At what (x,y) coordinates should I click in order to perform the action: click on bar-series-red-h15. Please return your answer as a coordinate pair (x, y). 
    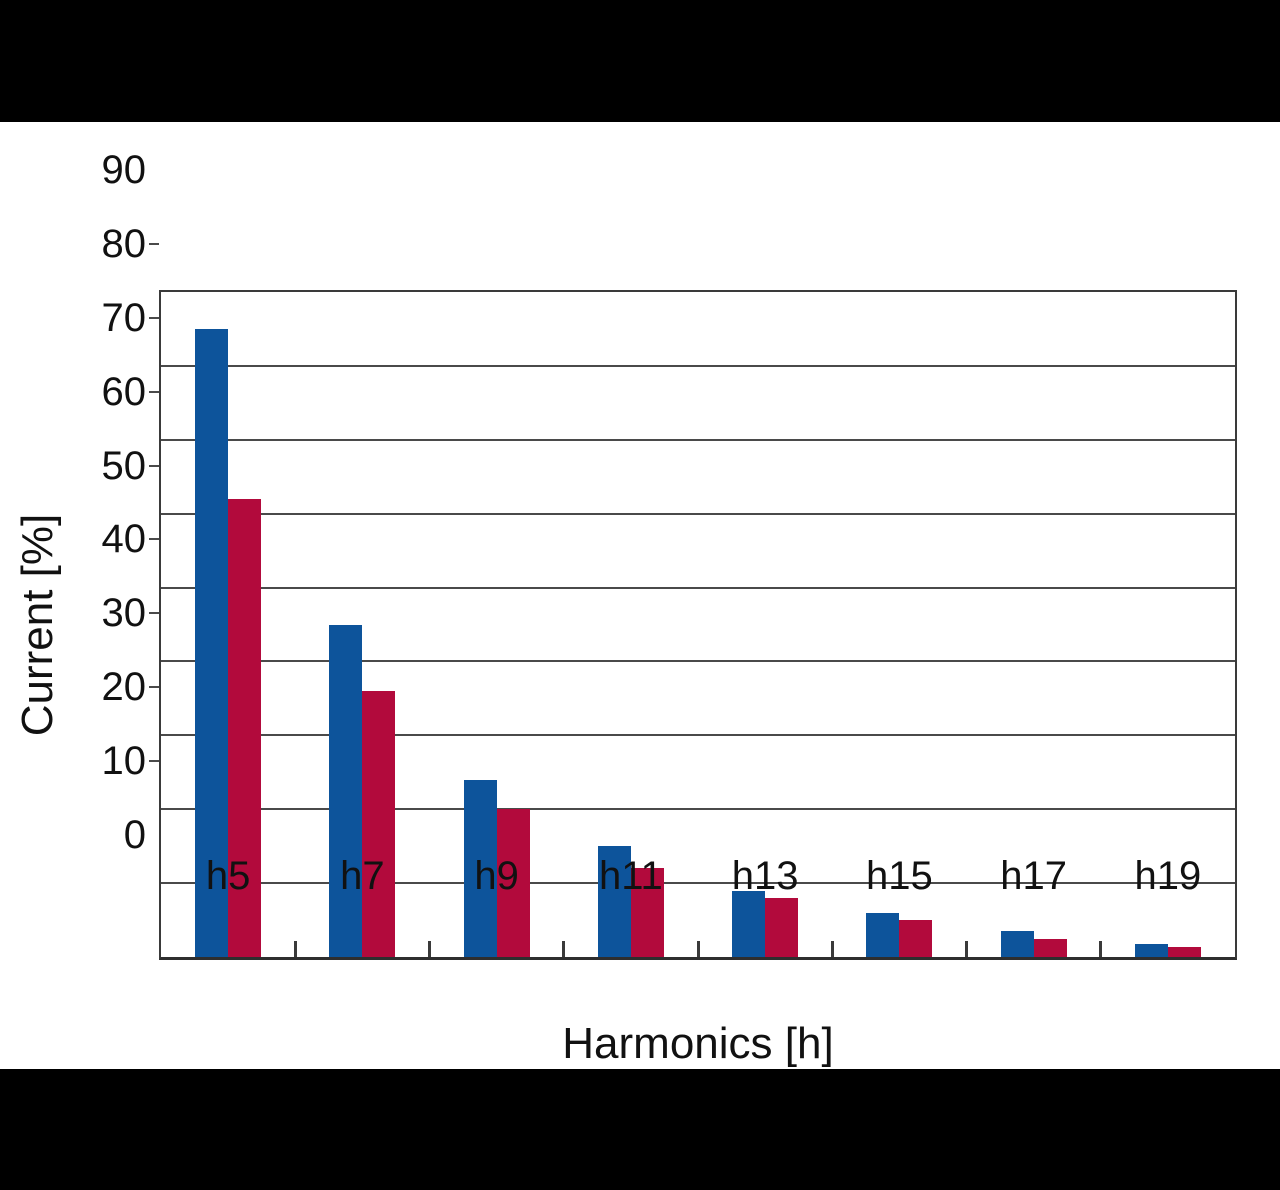
    Looking at the image, I should click on (916, 938).